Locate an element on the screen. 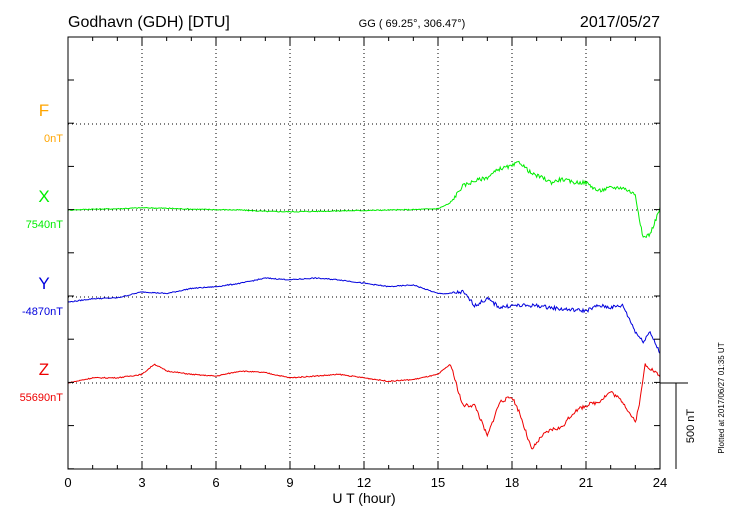  x-tick-label: 0 is located at coordinates (67, 482).